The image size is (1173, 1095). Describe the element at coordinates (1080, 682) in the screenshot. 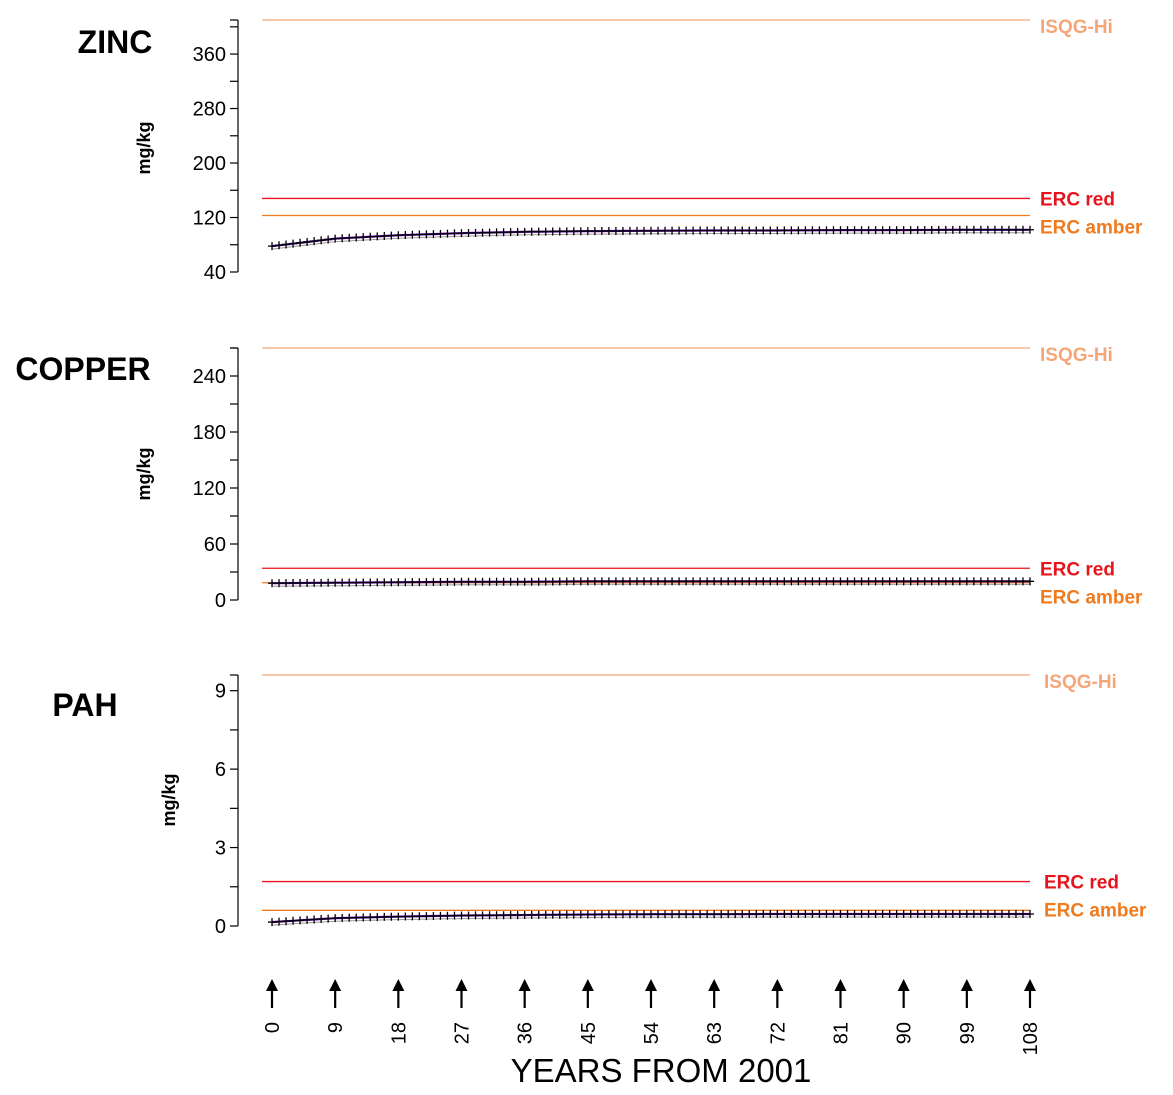

I see `reference-label-isqg-hi: ISQG-Hi` at that location.